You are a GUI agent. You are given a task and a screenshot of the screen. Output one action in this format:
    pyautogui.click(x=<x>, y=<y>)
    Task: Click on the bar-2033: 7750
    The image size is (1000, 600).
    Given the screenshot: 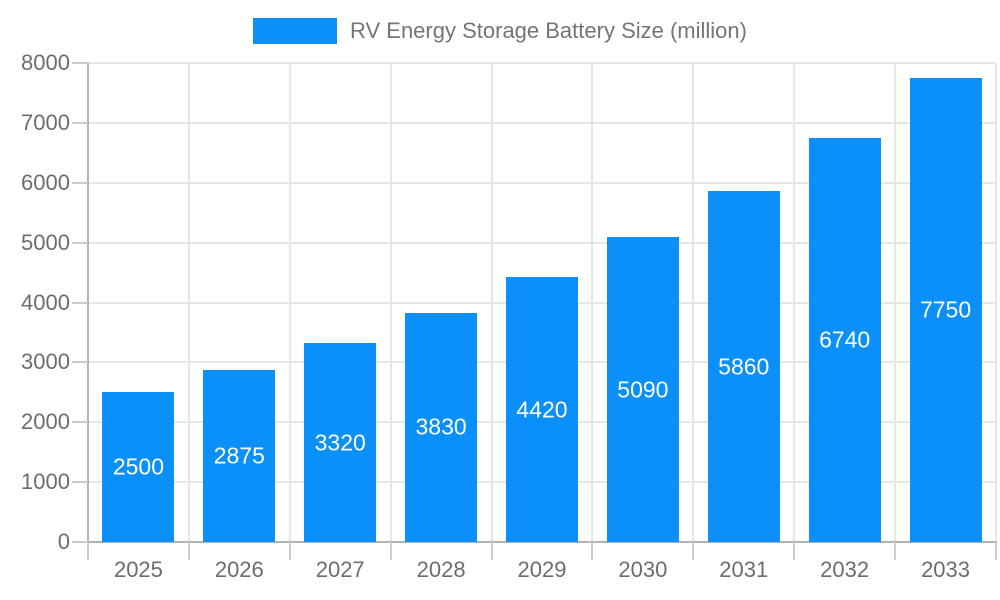 What is the action you would take?
    pyautogui.click(x=945, y=309)
    